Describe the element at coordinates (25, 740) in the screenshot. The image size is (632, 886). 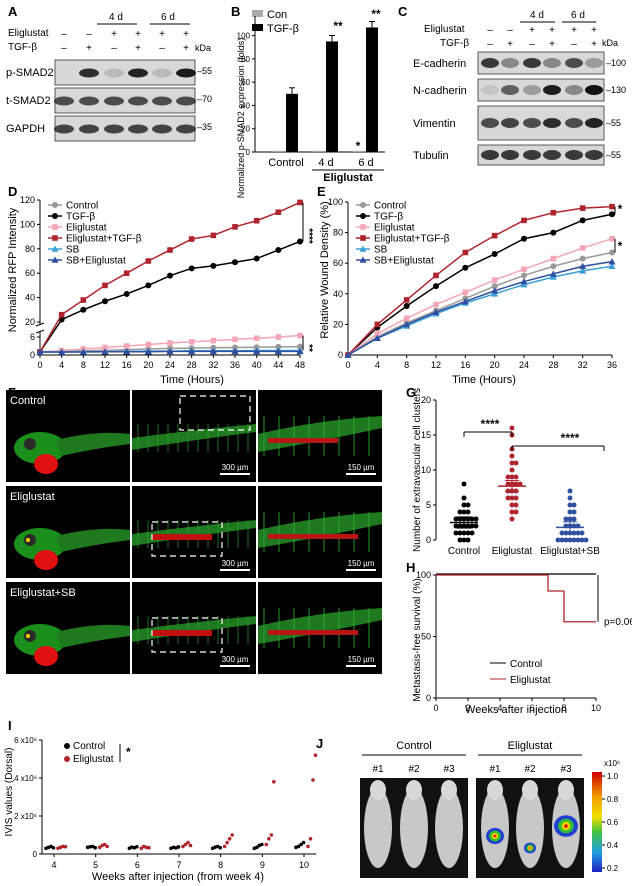
I see `i-ytick: 6 x10⁶` at that location.